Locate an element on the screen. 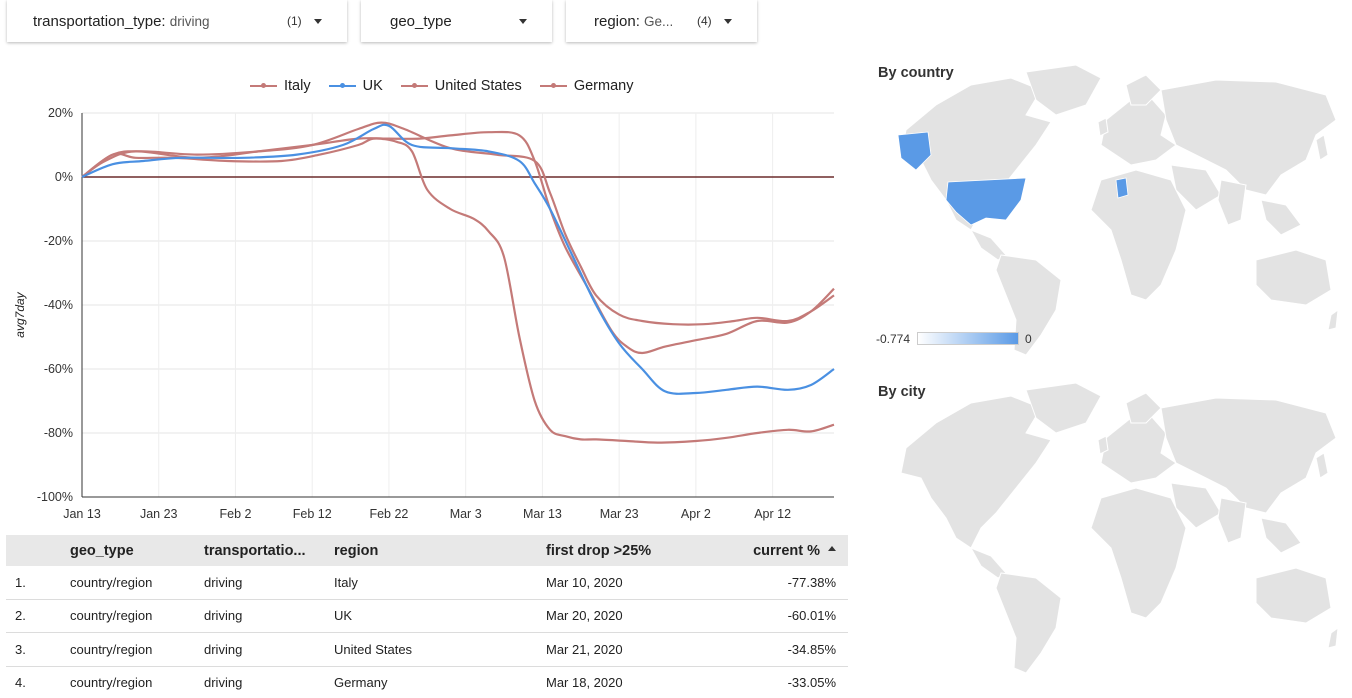 Image resolution: width=1352 pixels, height=698 pixels. filter-name: geo_type is located at coordinates (421, 21).